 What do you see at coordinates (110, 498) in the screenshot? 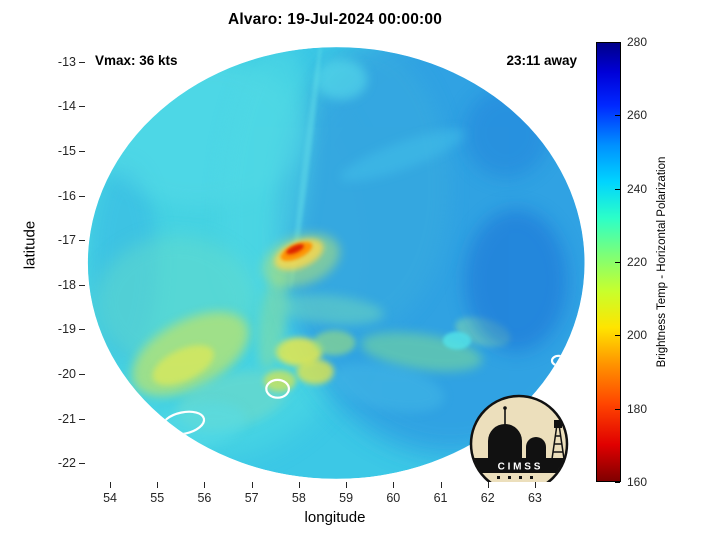
I see `x-tick-label: 54` at bounding box center [110, 498].